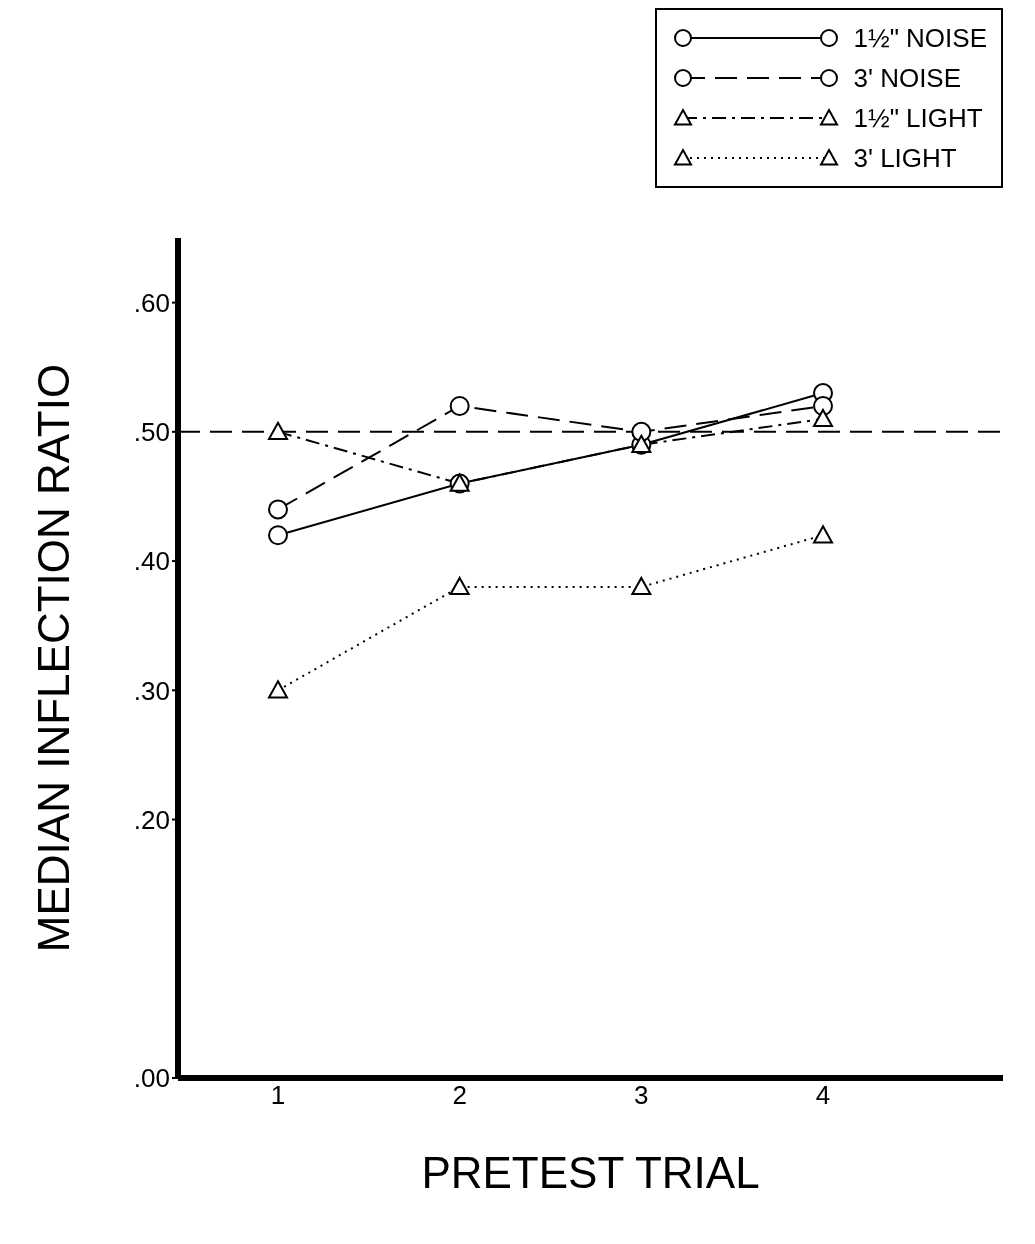 This screenshot has height=1244, width=1035. What do you see at coordinates (905, 158) in the screenshot?
I see `legend-label: 3' LIGHT` at bounding box center [905, 158].